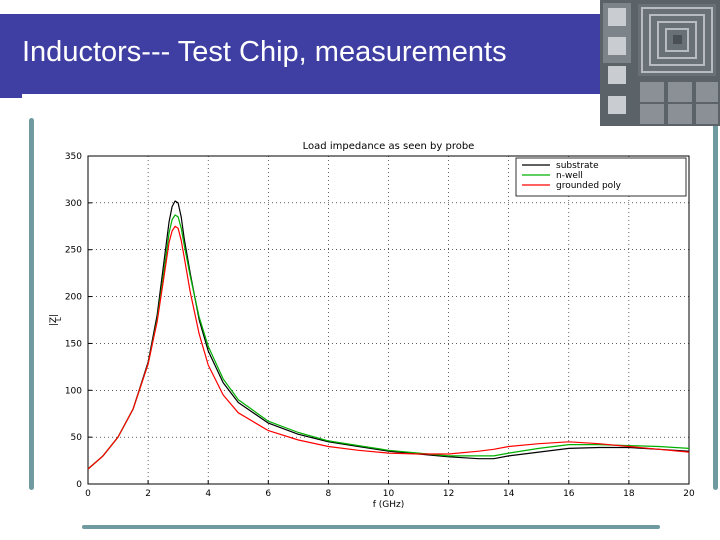  I want to click on x-tick-label: 18, so click(629, 494).